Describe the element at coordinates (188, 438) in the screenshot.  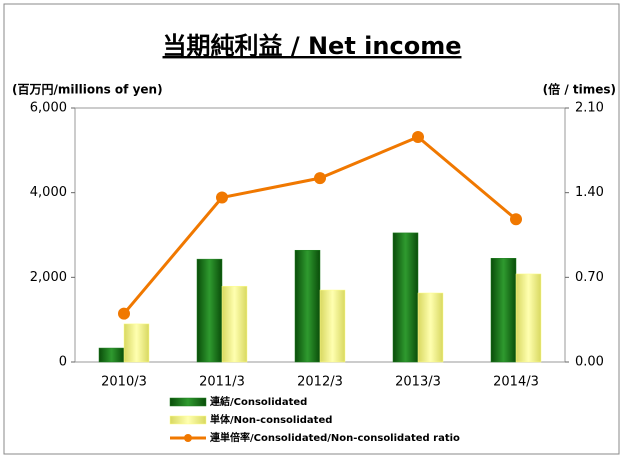
I see `legend-marker` at that location.